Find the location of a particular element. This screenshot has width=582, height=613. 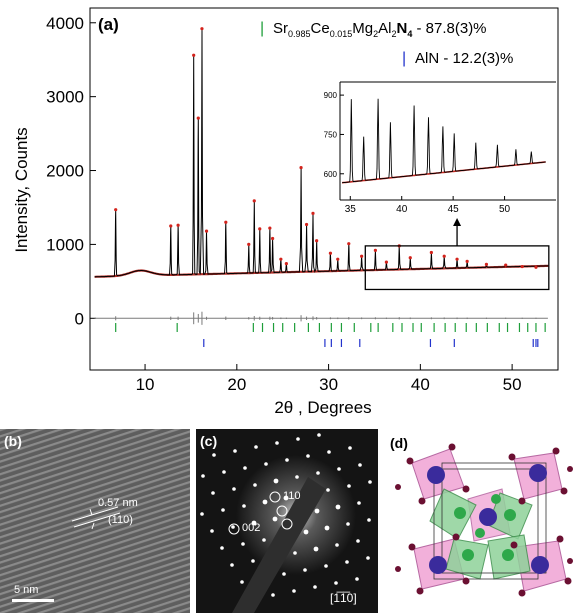

panel-label-c: (c) is located at coordinates (209, 441).